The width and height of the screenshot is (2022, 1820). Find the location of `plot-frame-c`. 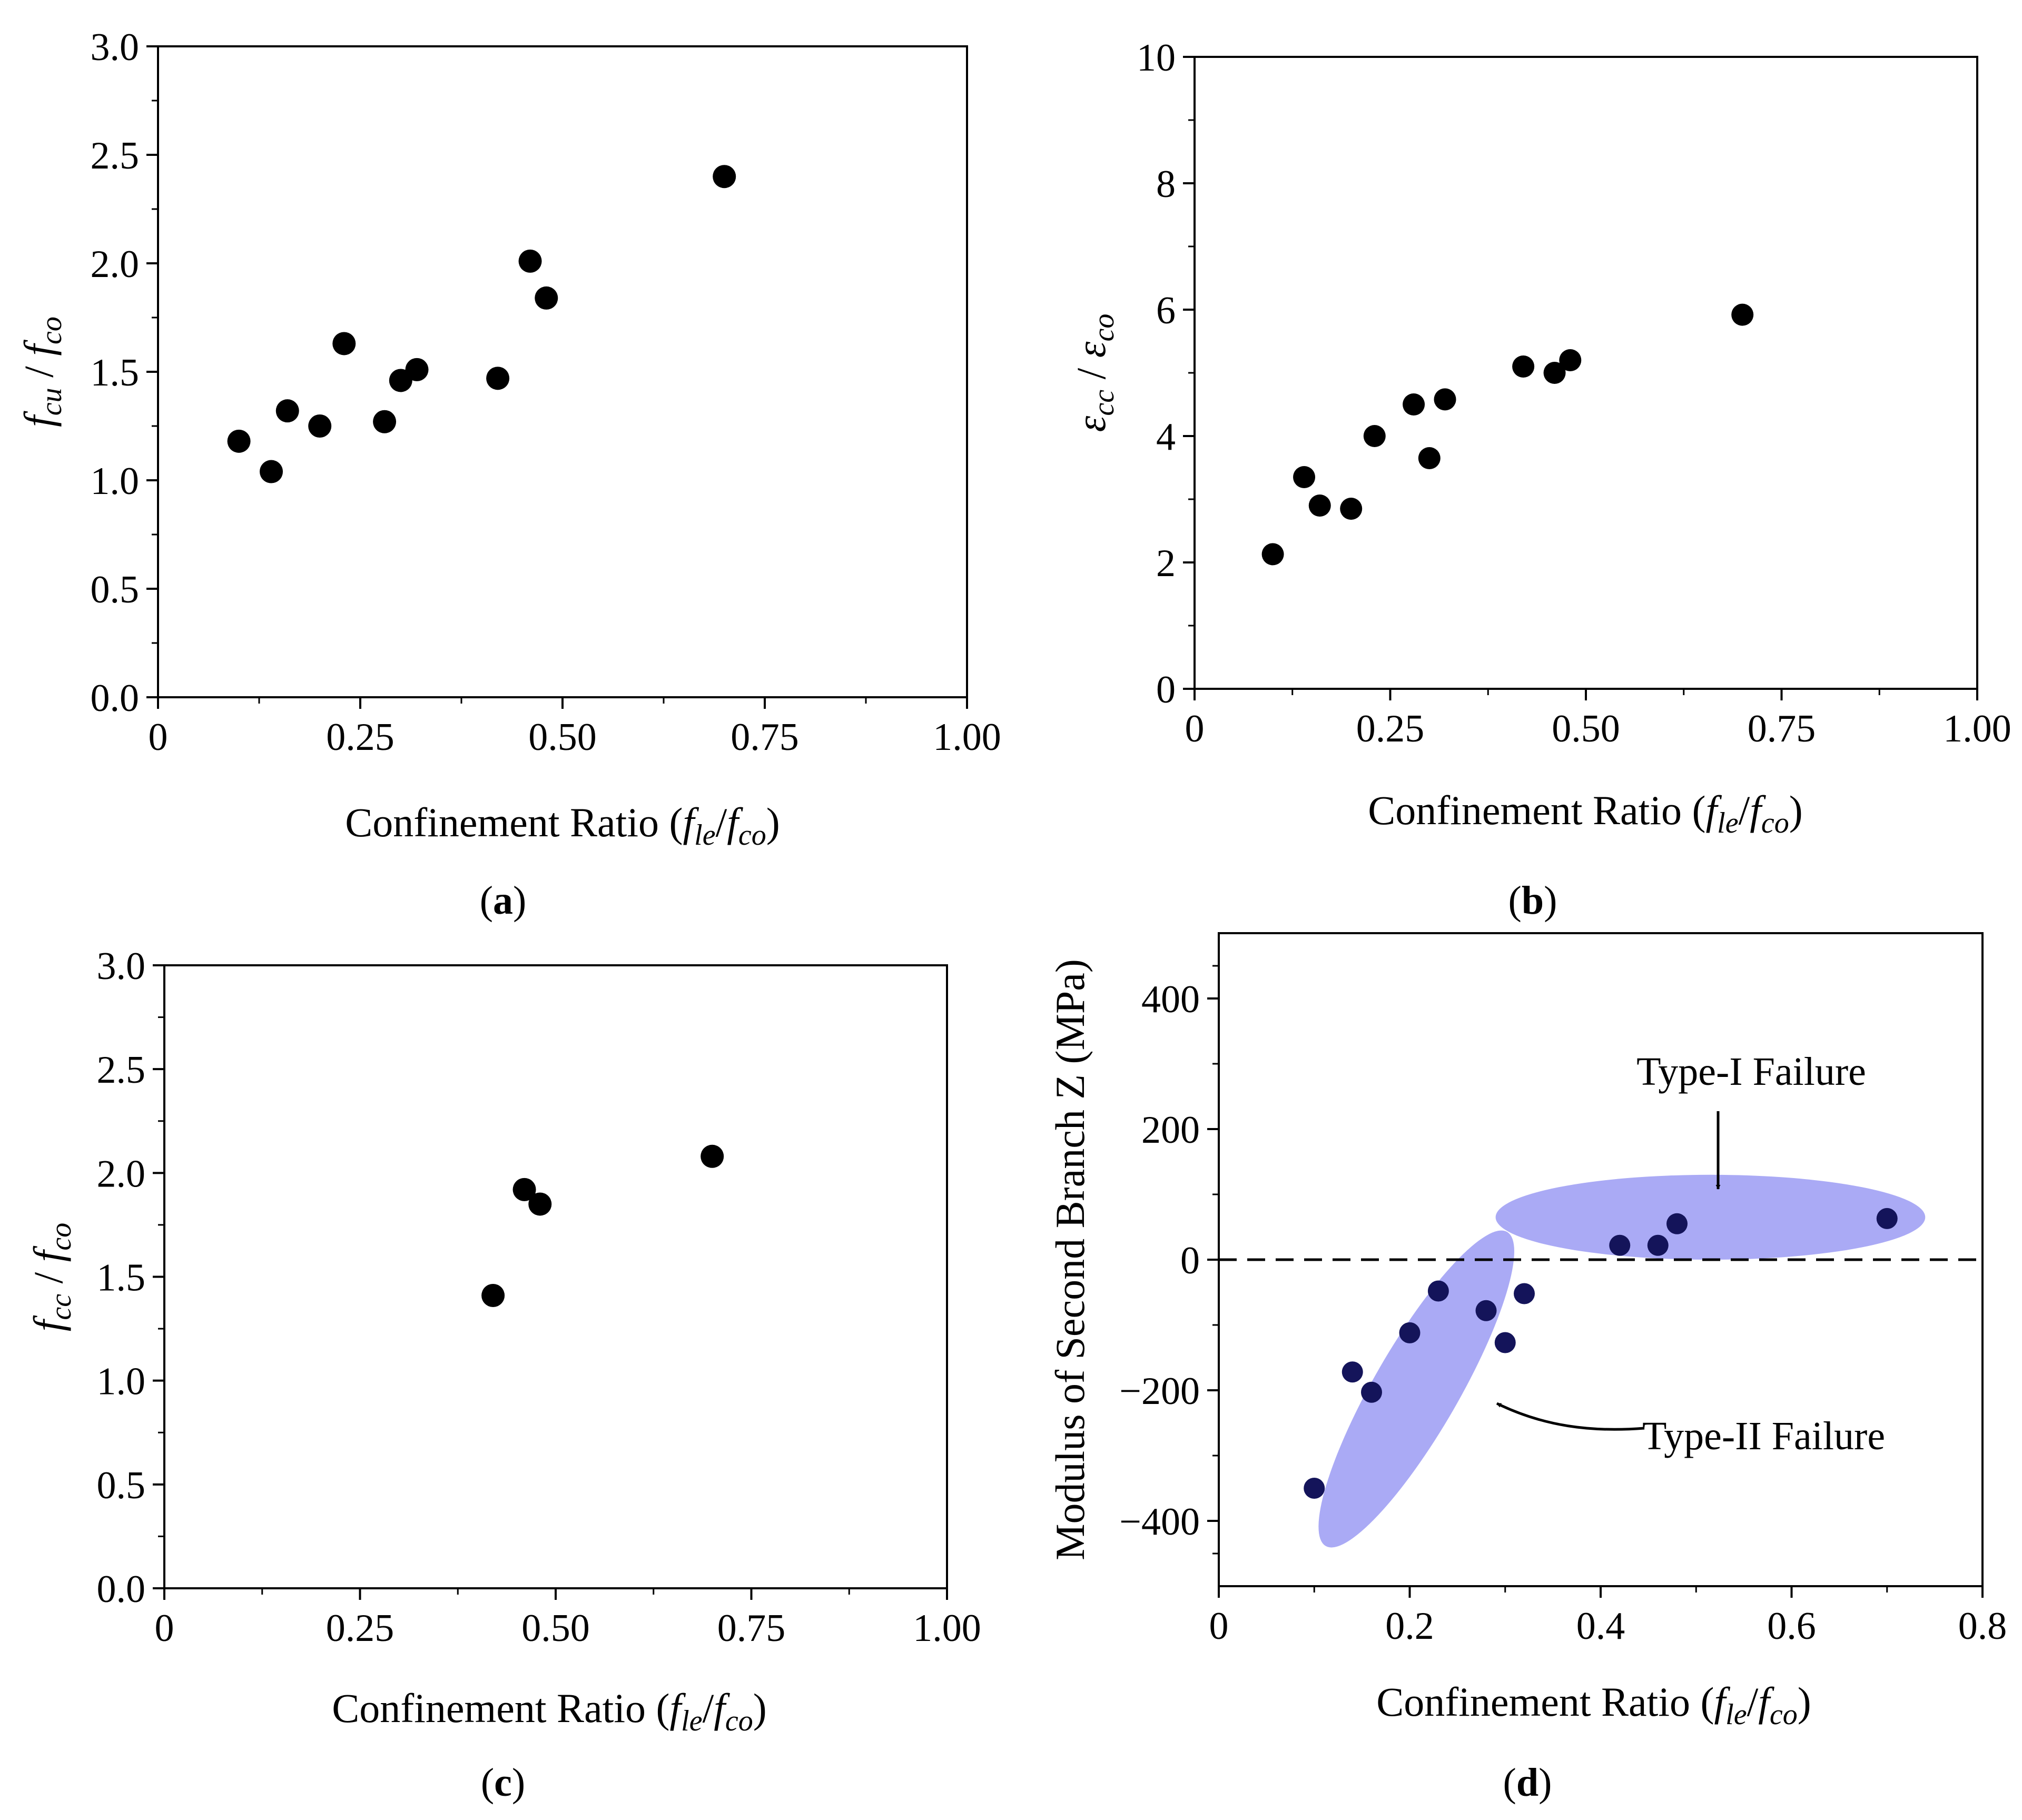

plot-frame-c is located at coordinates (555, 1276).